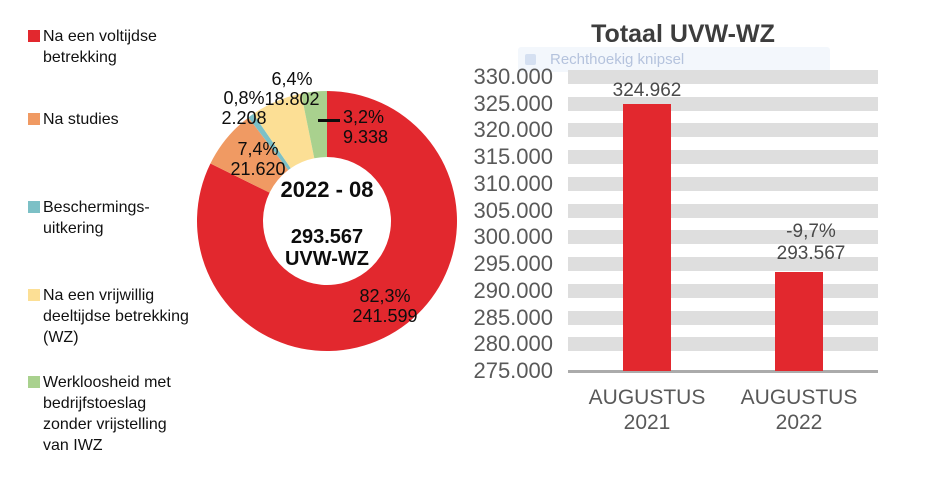 Image resolution: width=945 pixels, height=477 pixels. I want to click on legend-item-1: Na studies, so click(73, 119).